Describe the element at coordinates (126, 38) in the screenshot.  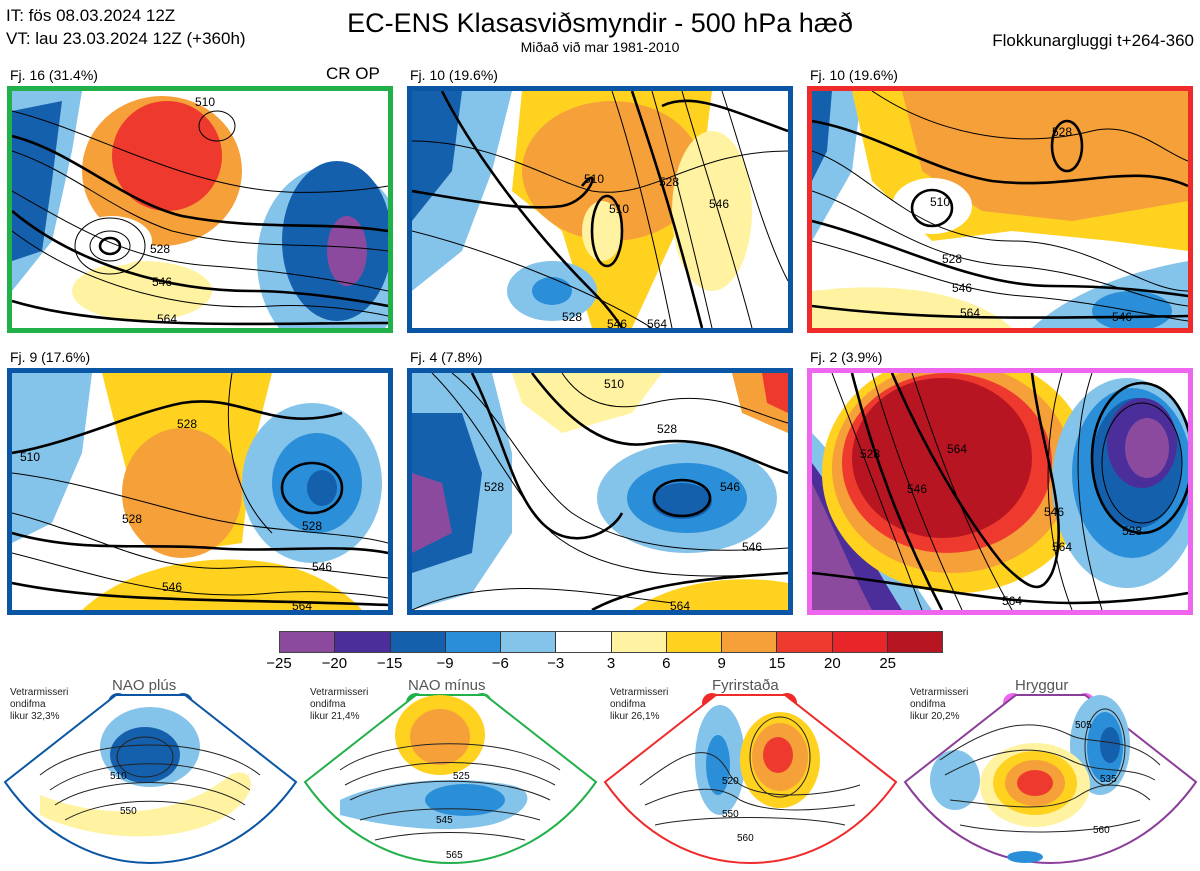
I see `valid-time: VT: lau 23.03.2024 12Z (+360h)` at that location.